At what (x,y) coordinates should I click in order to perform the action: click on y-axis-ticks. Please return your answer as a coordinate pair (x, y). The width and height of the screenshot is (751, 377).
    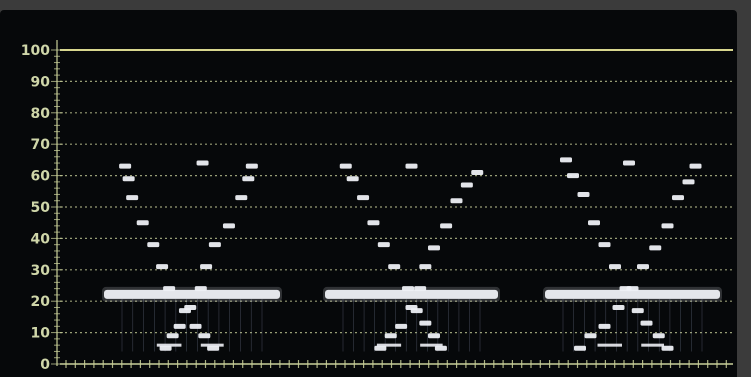
    Looking at the image, I should click on (57, 203).